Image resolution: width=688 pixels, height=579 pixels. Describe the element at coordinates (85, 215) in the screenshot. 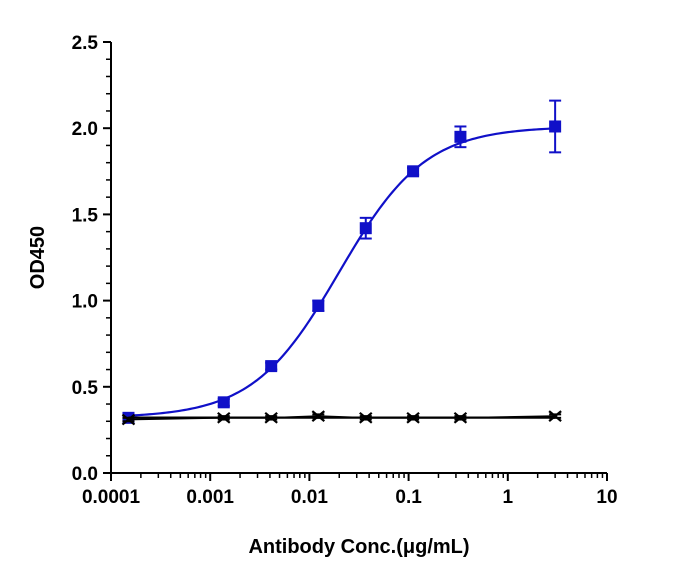

I see `y-tick-label: 1.5` at that location.